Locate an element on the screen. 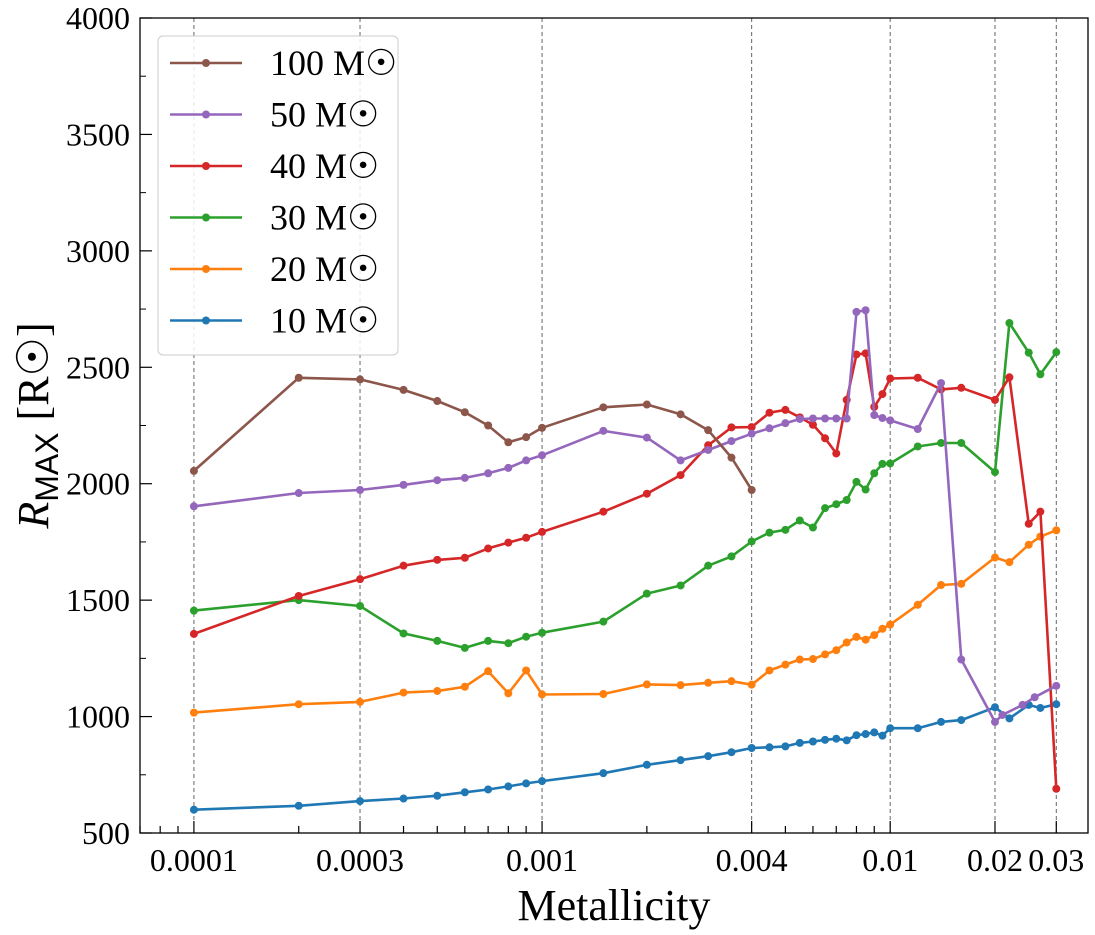  y-tick-label: 1500 is located at coordinates (98, 600).